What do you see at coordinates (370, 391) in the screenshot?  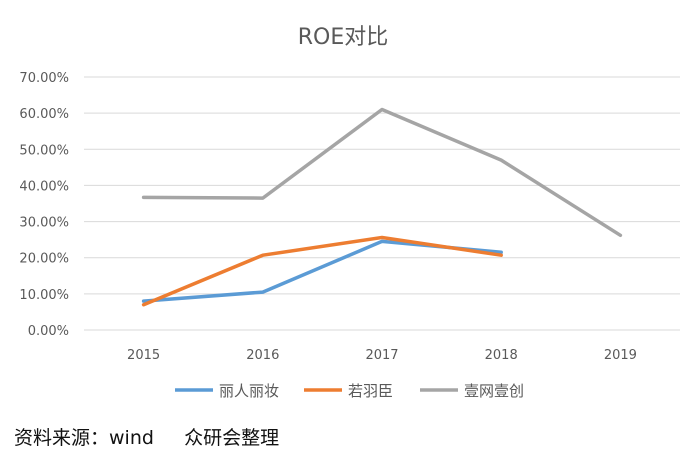 I see `legend-label-1: 若羽臣` at bounding box center [370, 391].